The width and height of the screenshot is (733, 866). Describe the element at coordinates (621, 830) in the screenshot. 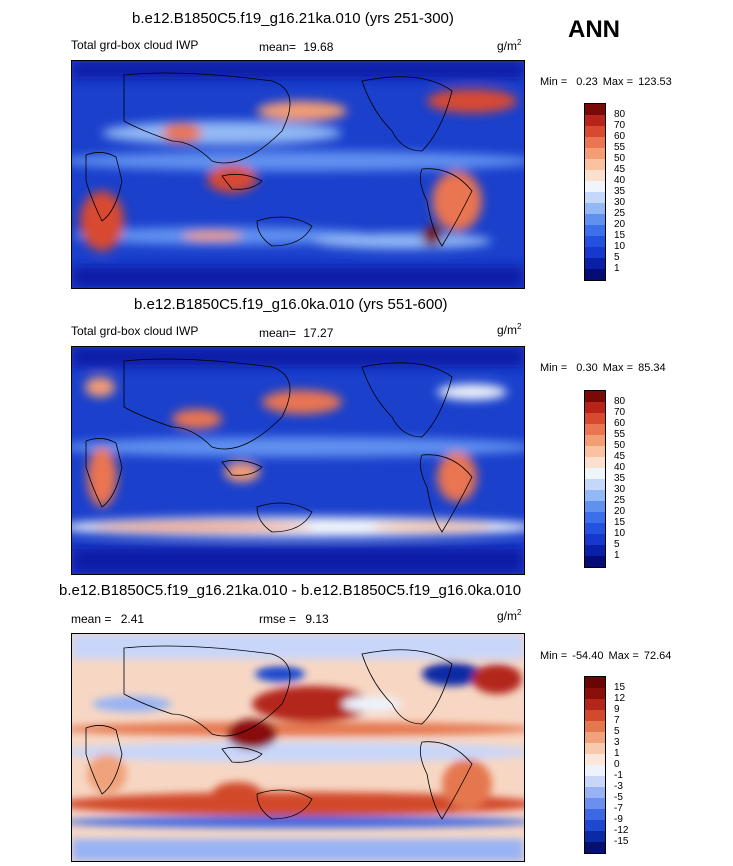

I see `colorbar-tick-label: -12` at that location.